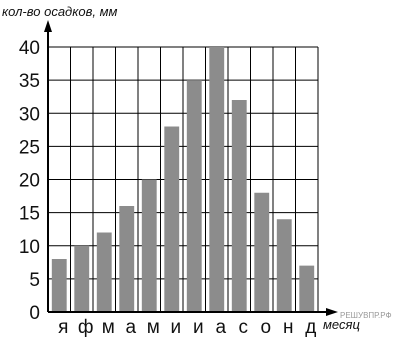 The image size is (399, 342). What do you see at coordinates (366, 315) in the screenshot?
I see `watermark: РЕШУВПР.РФ` at bounding box center [366, 315].